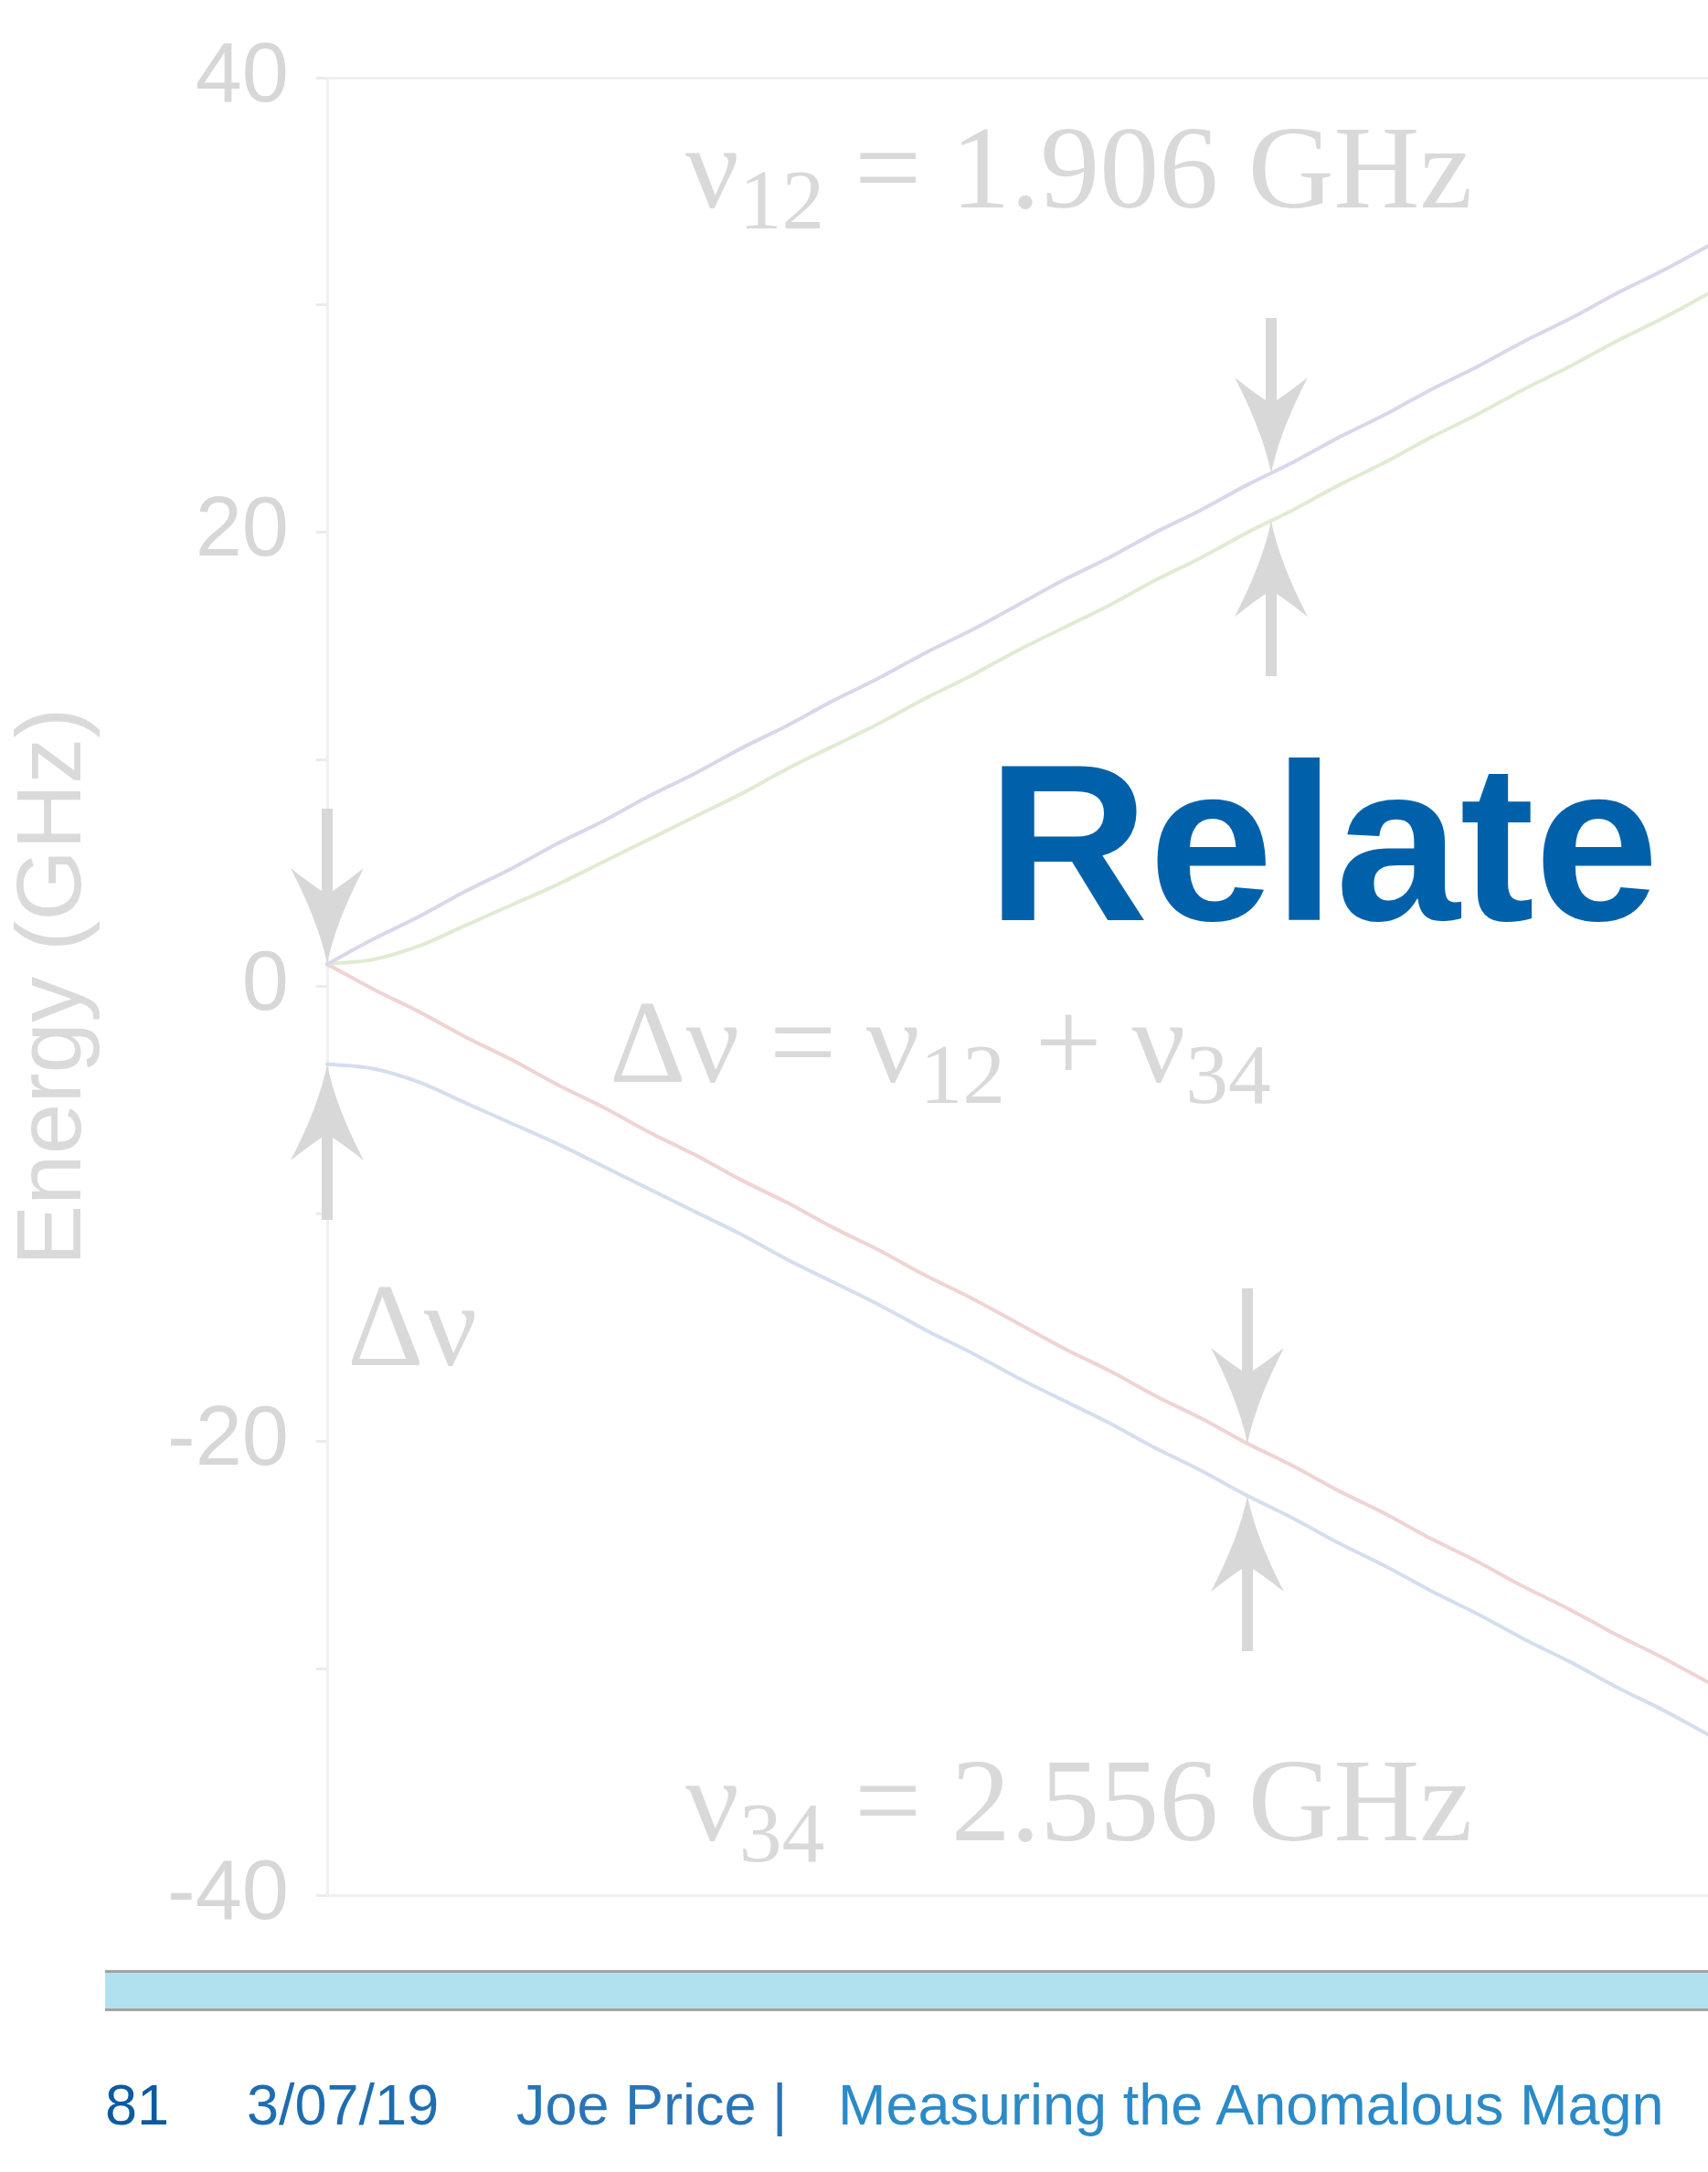  I want to click on text: 3/07/19, so click(343, 2104).